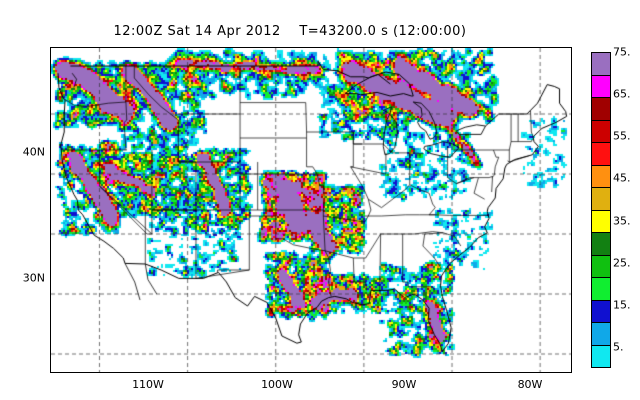 The height and width of the screenshot is (400, 640). Describe the element at coordinates (33, 278) in the screenshot. I see `y-axis-tick-30n: 30N` at that location.